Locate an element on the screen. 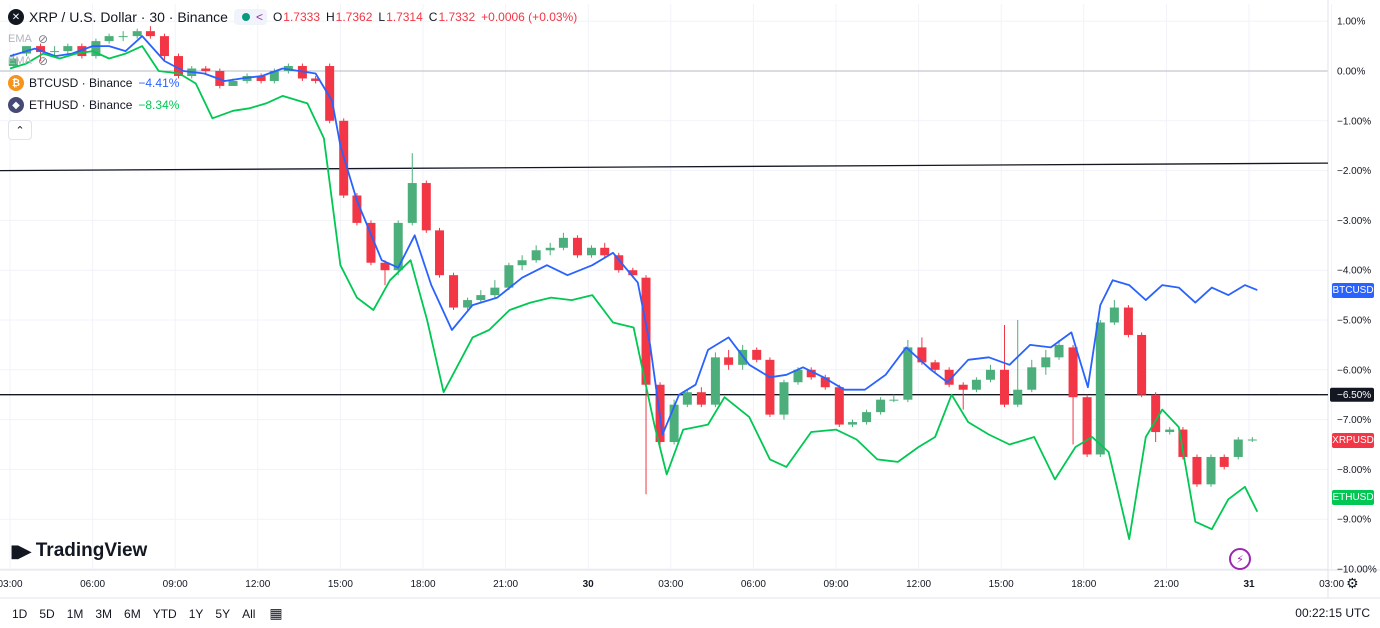  tradingview-logo-icon: ▮▶ is located at coordinates (21, 550).